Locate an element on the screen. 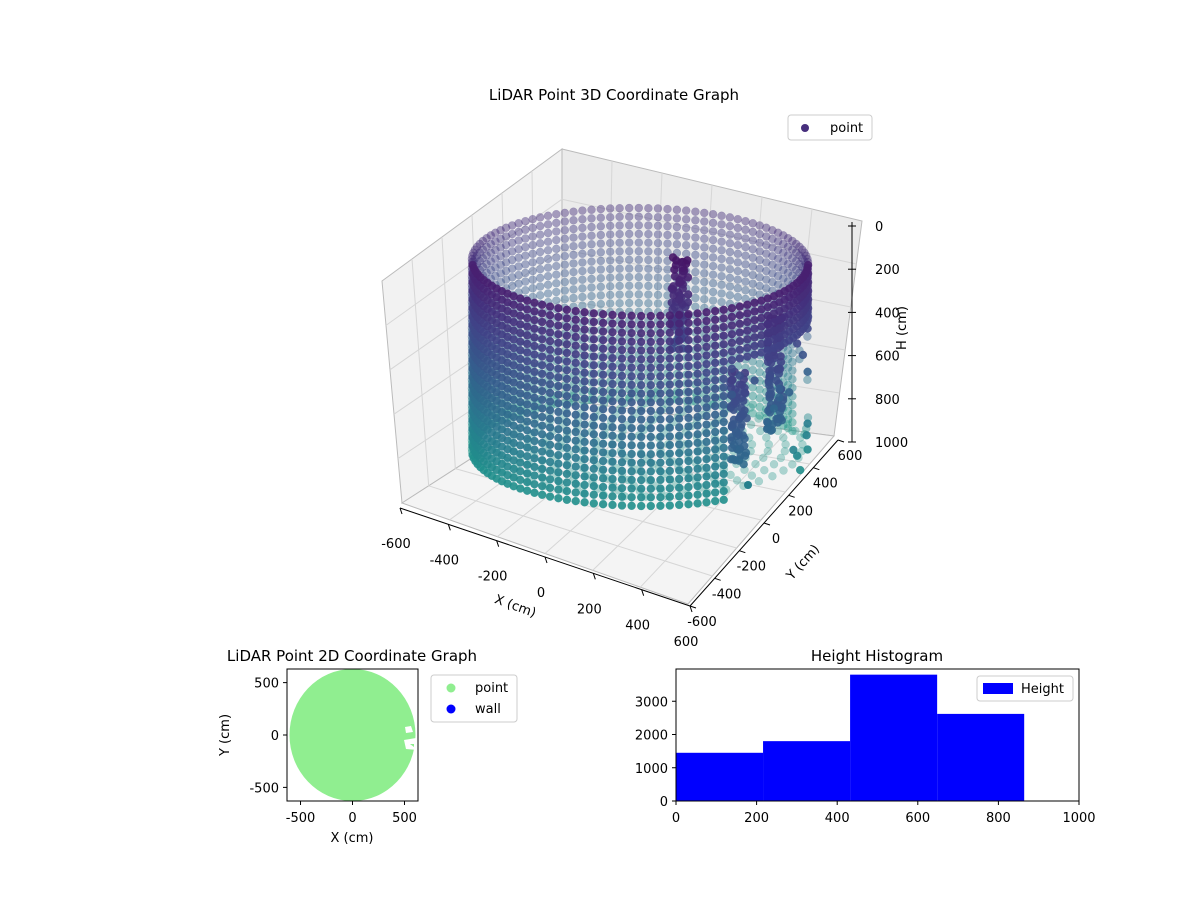 The width and height of the screenshot is (1200, 900). x-tick-label-2d: 500 is located at coordinates (404, 818).